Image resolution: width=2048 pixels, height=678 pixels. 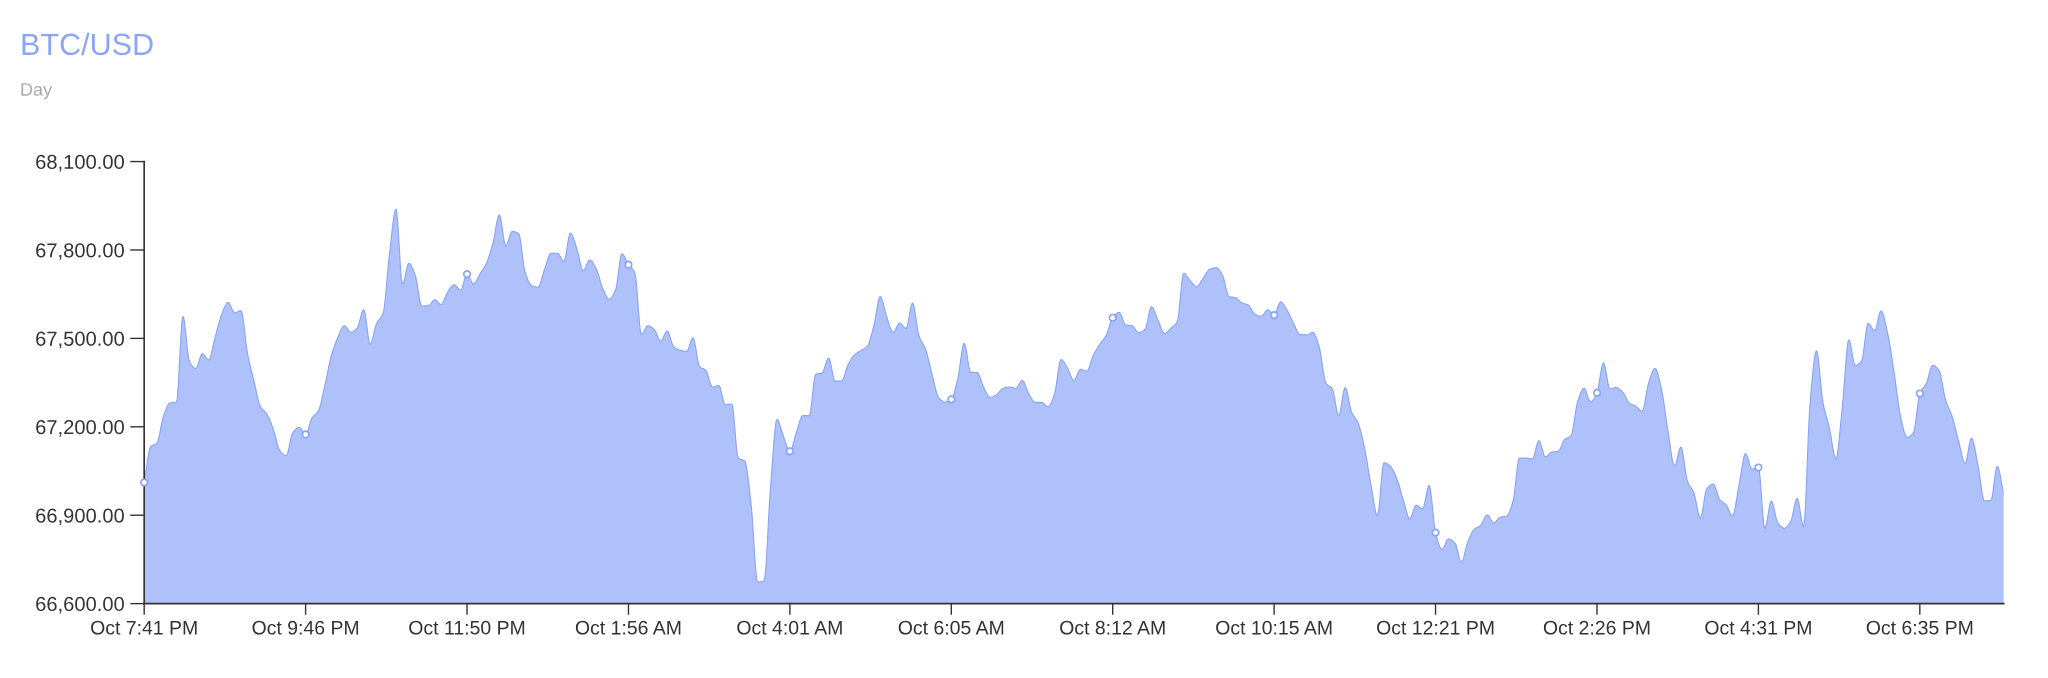 What do you see at coordinates (1758, 627) in the screenshot?
I see `x-tick-label: Oct 4:31 PM` at bounding box center [1758, 627].